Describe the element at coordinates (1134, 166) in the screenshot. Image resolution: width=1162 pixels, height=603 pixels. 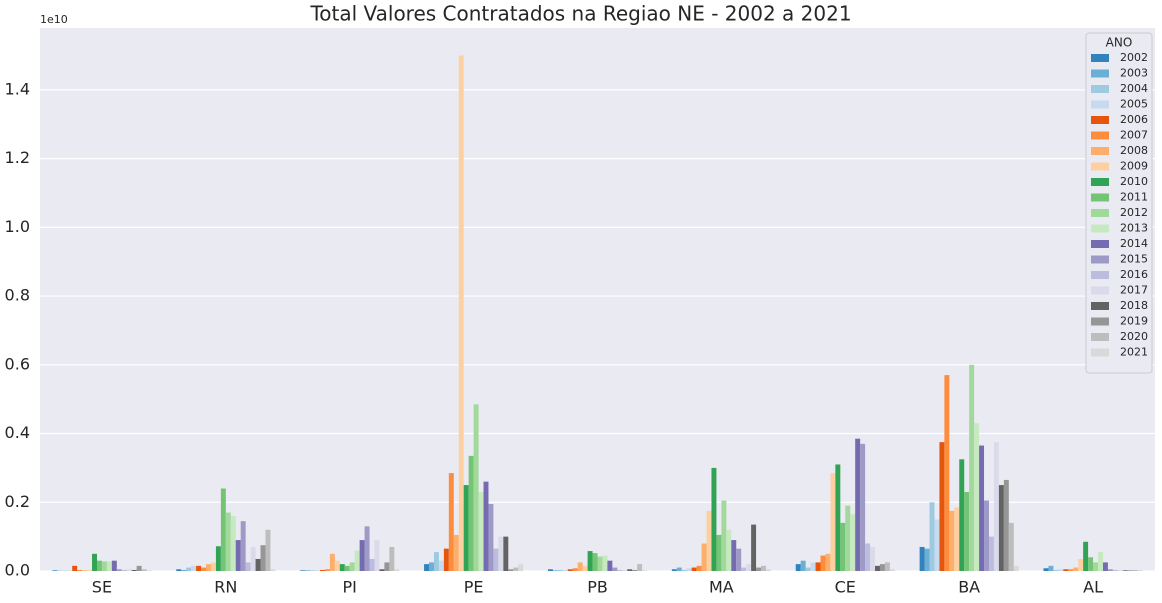
I see `legend-label: 2009` at that location.